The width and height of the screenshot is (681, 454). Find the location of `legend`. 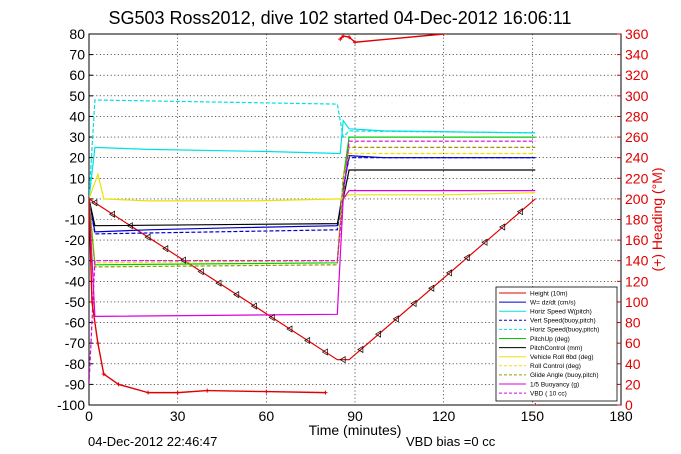

legend is located at coordinates (556, 344).